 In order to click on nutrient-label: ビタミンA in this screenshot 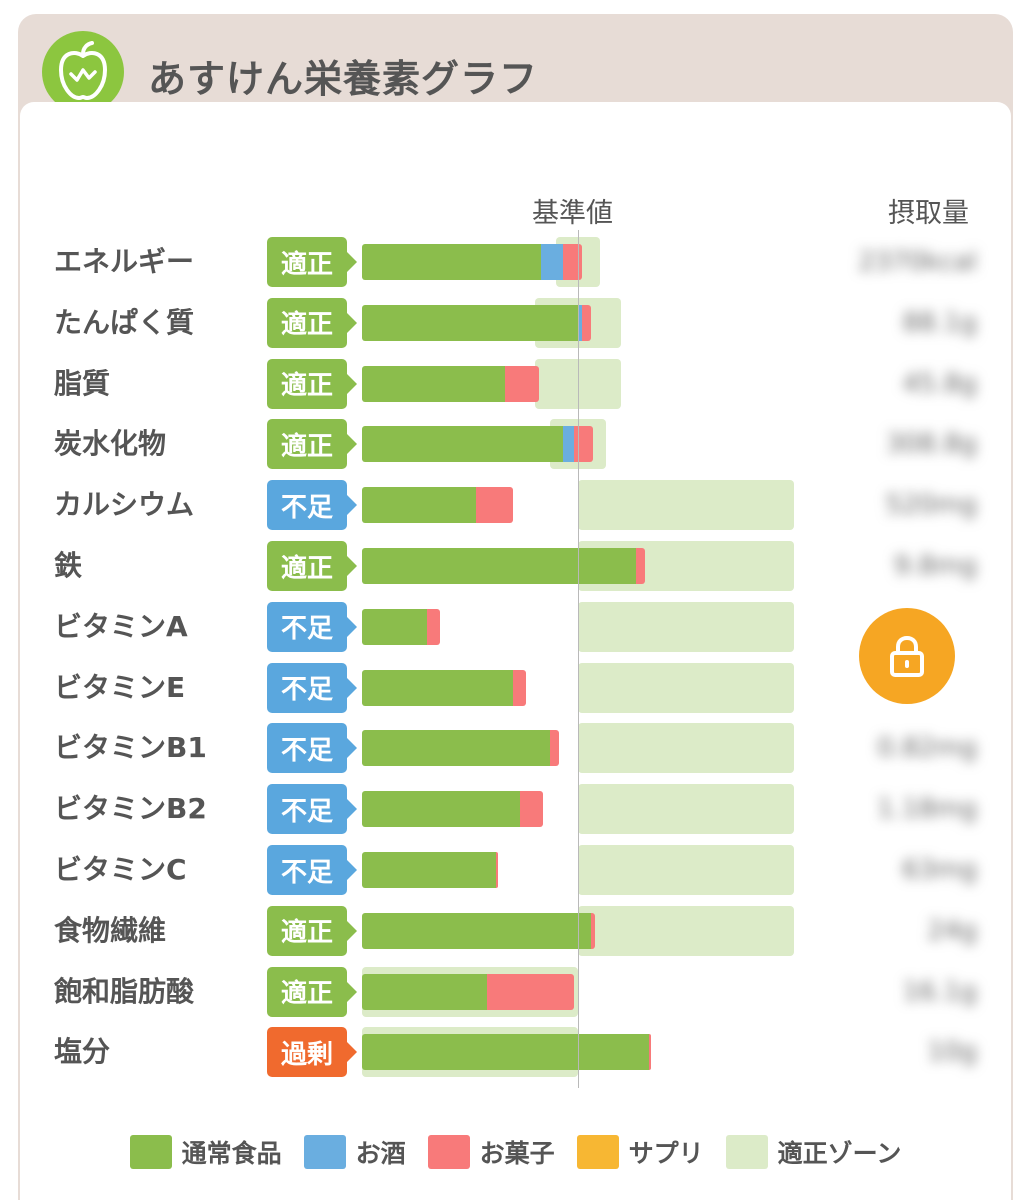, I will do `click(121, 626)`.